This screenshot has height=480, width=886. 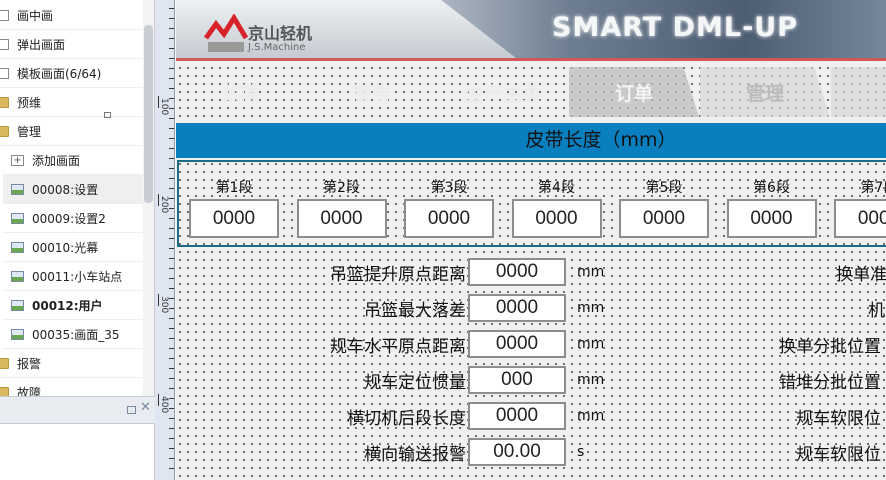 What do you see at coordinates (858, 92) in the screenshot?
I see `tab-预: 预` at bounding box center [858, 92].